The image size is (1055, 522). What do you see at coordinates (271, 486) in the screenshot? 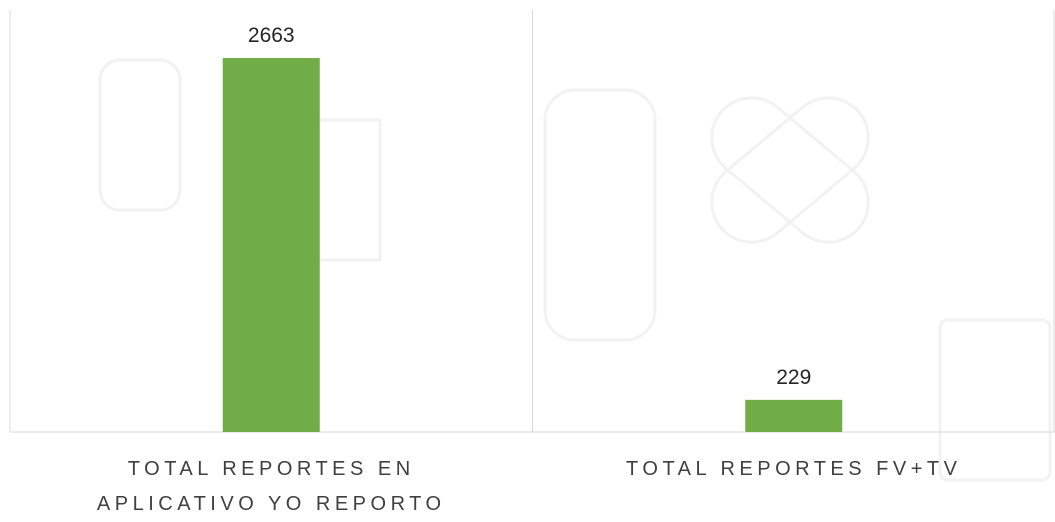
I see `x-tick-label: TOTAL REPORTES EN APLICATIVO YO REPORTO` at bounding box center [271, 486].